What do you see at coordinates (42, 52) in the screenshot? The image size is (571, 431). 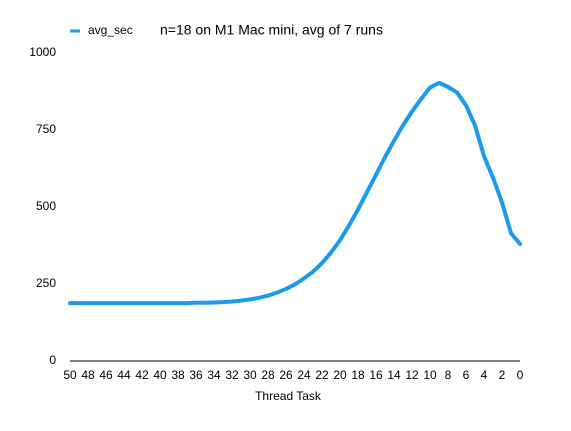 I see `y-tick-label: 1000` at bounding box center [42, 52].